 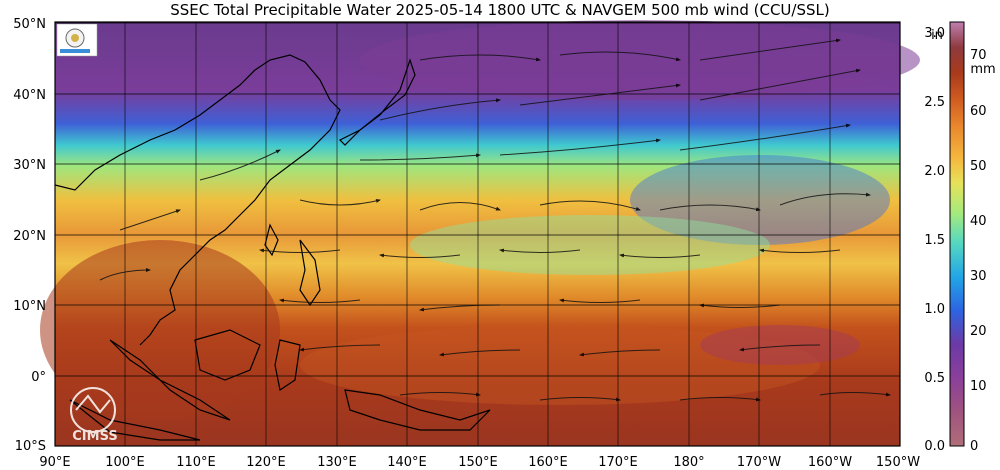 What do you see at coordinates (160, 330) in the screenshot?
I see `maritime-continent-moisture` at bounding box center [160, 330].